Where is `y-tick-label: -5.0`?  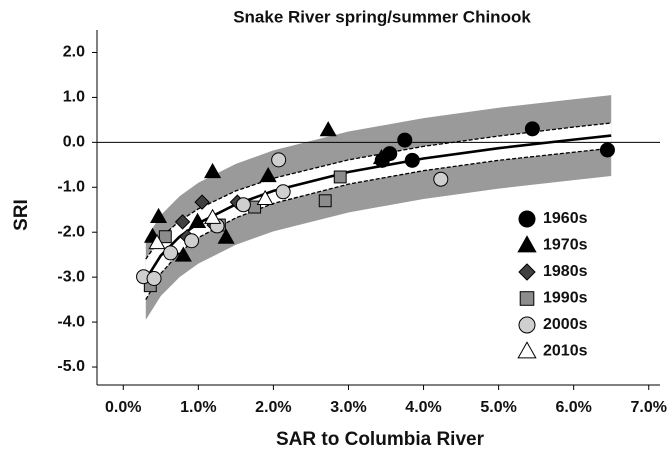
y-tick-label: -5.0 is located at coordinates (71, 366).